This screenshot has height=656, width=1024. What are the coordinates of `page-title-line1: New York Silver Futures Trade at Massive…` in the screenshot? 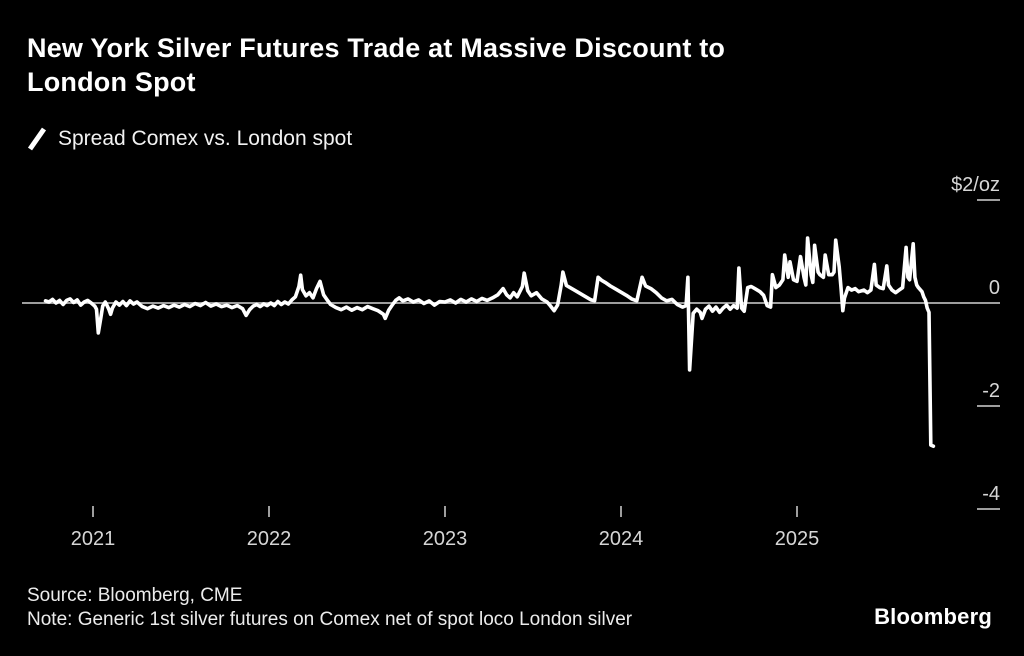 It's located at (376, 48).